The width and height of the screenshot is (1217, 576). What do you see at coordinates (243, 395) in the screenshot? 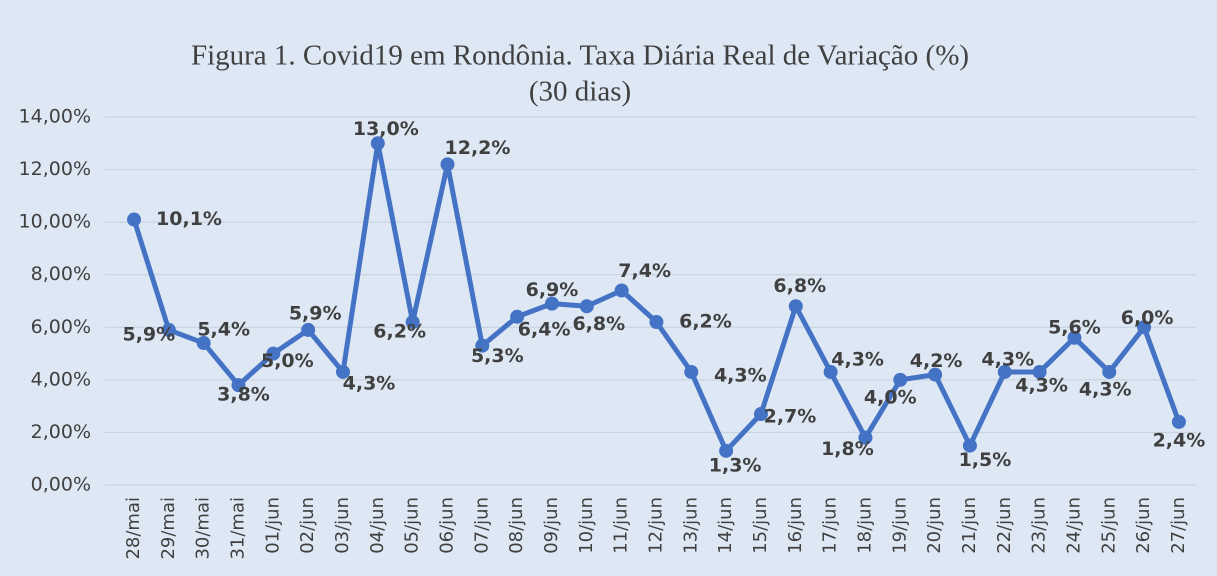
I see `data-label: 3,8%` at bounding box center [243, 395].